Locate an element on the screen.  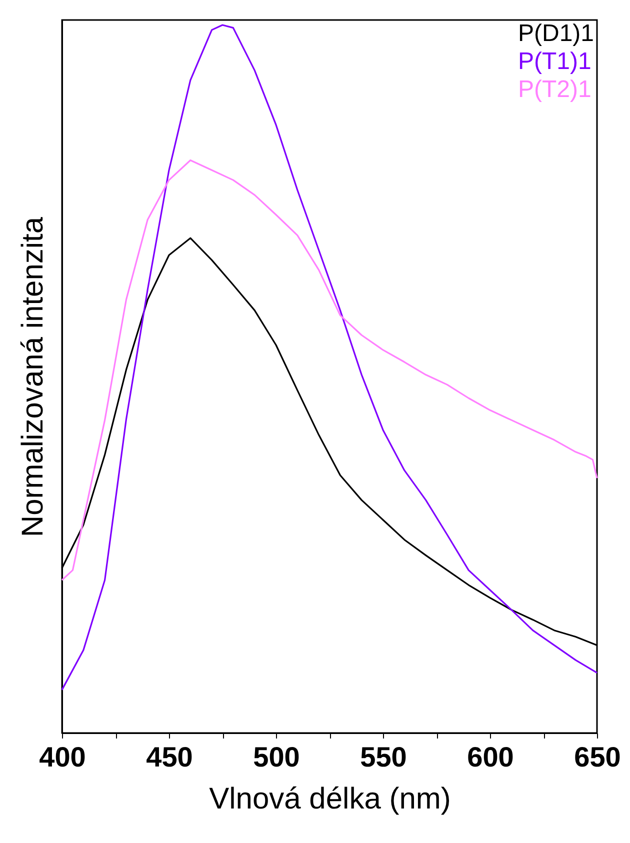
x-tick-label: 500 is located at coordinates (276, 757).